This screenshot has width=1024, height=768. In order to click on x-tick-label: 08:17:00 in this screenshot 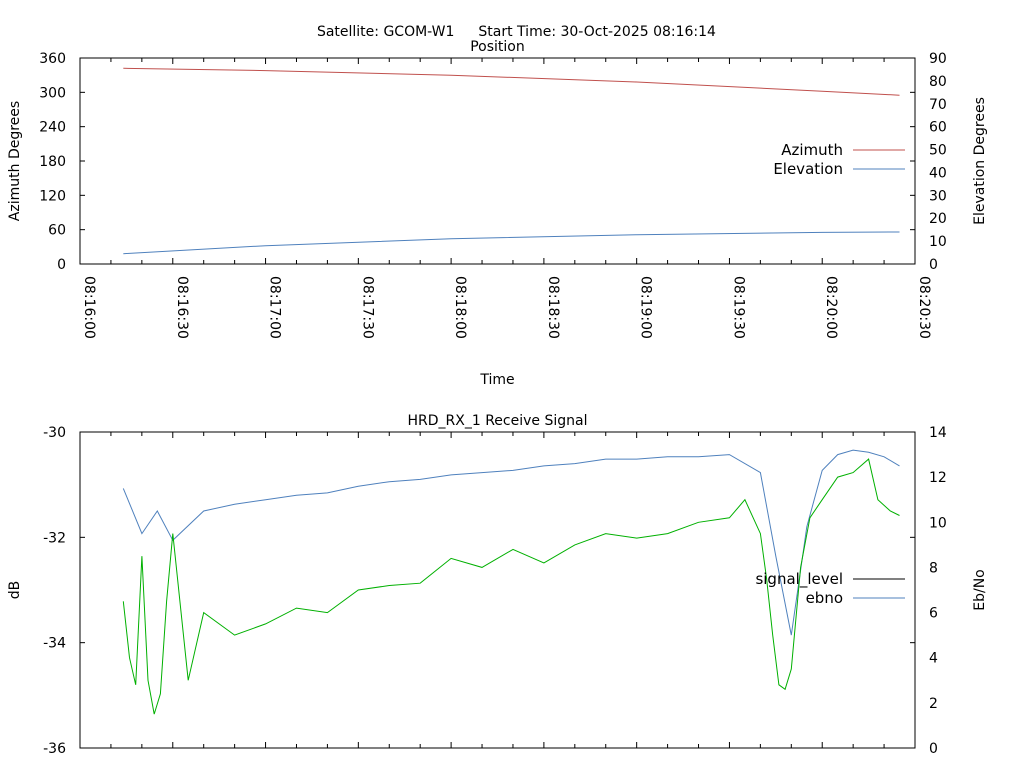, I will do `click(275, 307)`.